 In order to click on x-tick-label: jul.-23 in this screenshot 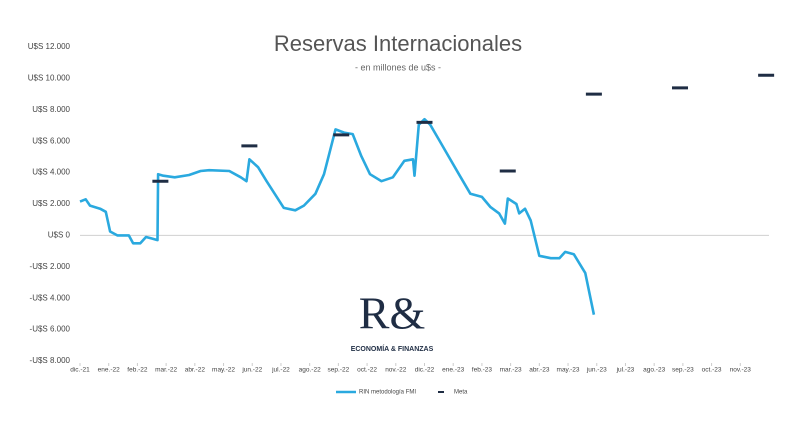, I will do `click(625, 370)`.